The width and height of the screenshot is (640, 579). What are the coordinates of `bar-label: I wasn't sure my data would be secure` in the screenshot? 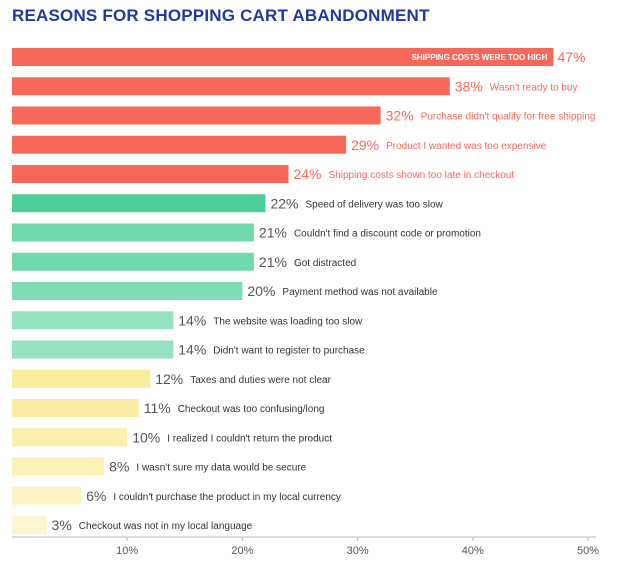 It's located at (221, 468).